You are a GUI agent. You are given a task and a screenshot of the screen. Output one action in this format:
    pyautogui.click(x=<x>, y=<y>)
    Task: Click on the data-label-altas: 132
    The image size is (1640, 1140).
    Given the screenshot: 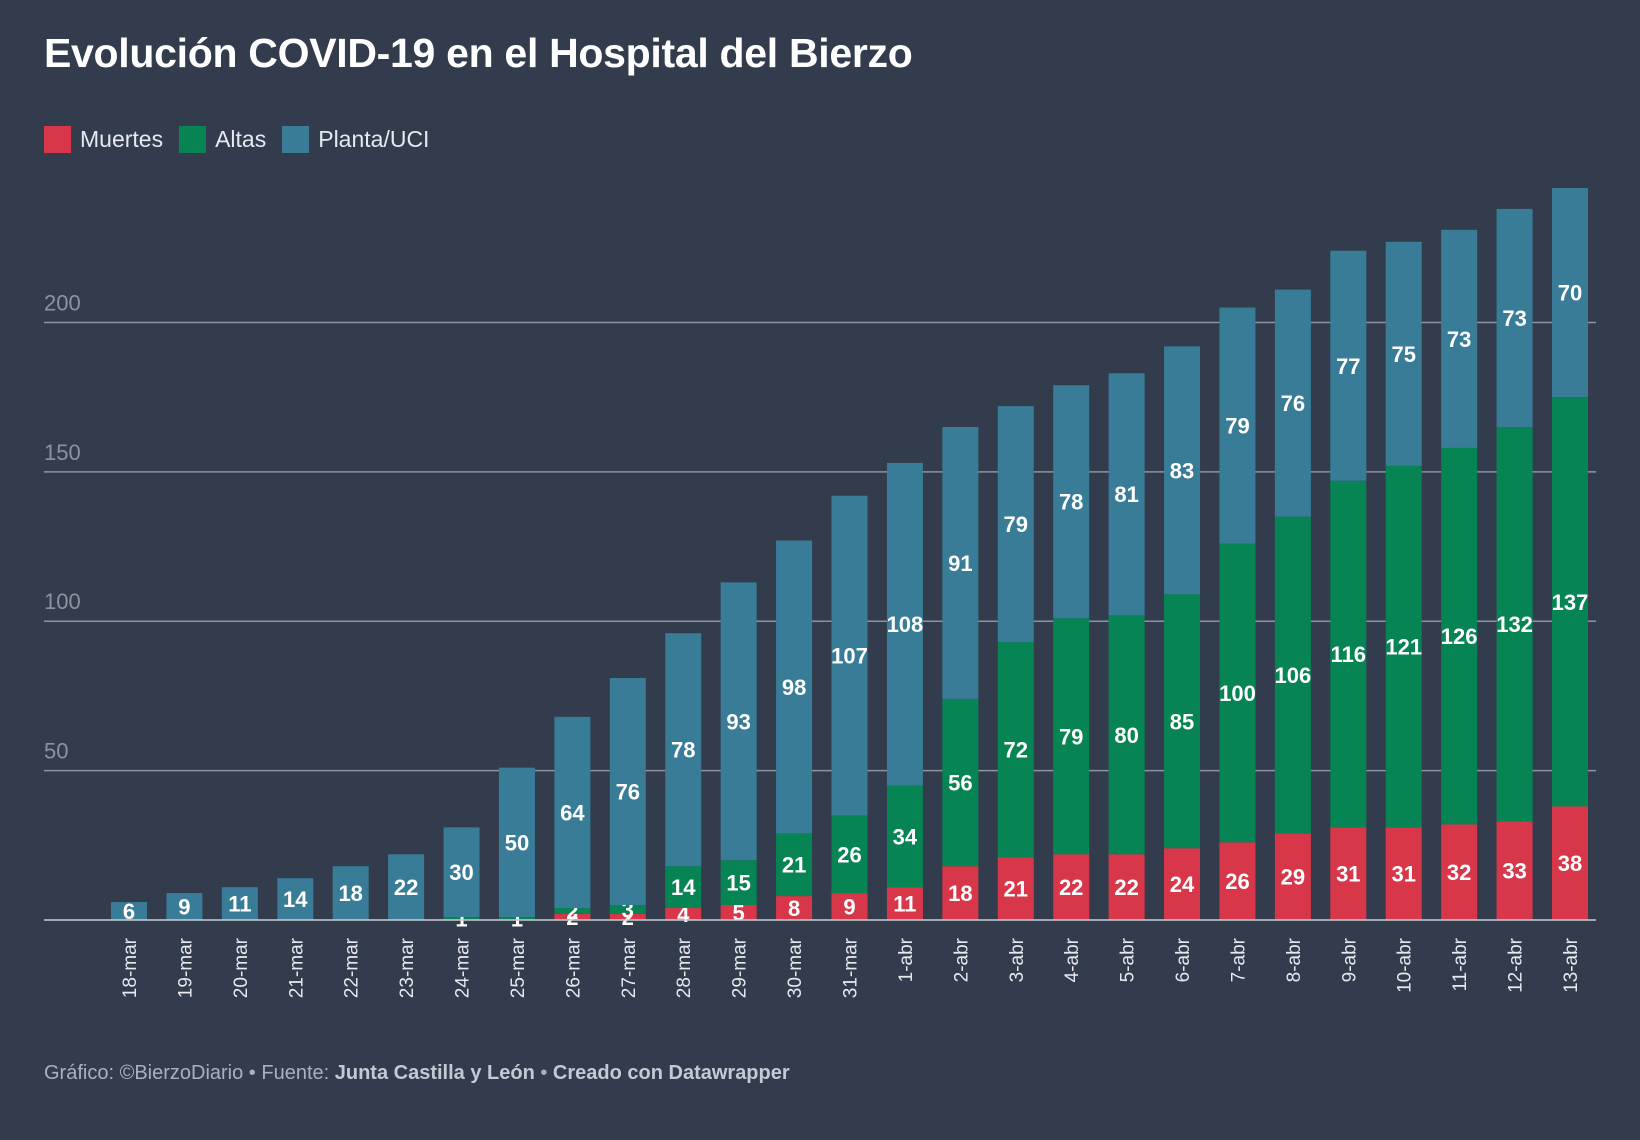 What is the action you would take?
    pyautogui.click(x=1514, y=624)
    